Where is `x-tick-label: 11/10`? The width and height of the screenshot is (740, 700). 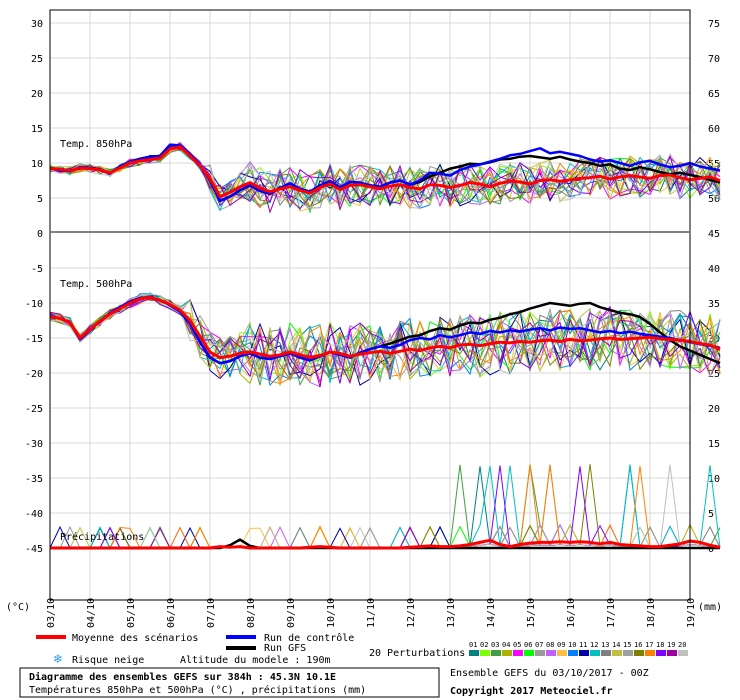
x-tick-label: 11/10 is located at coordinates (371, 613).